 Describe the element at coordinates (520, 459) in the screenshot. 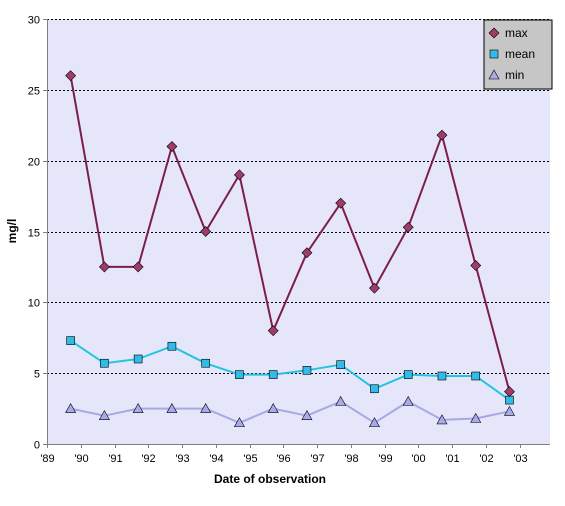

I see `x-tick-label: '03` at that location.